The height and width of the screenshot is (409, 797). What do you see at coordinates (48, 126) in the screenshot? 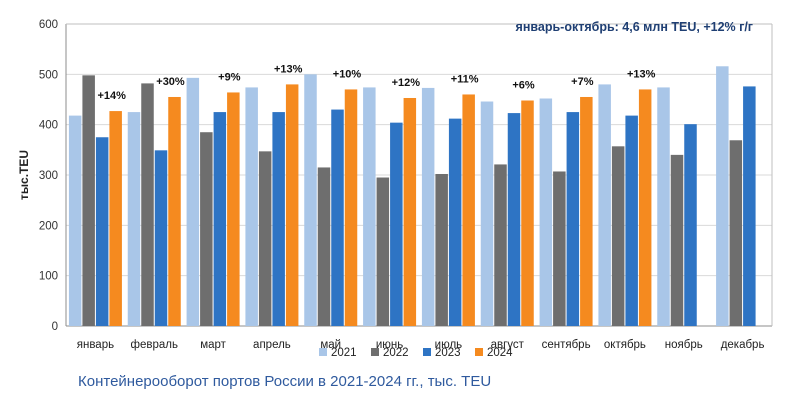
I see `y-tick-label: 400` at bounding box center [48, 126].